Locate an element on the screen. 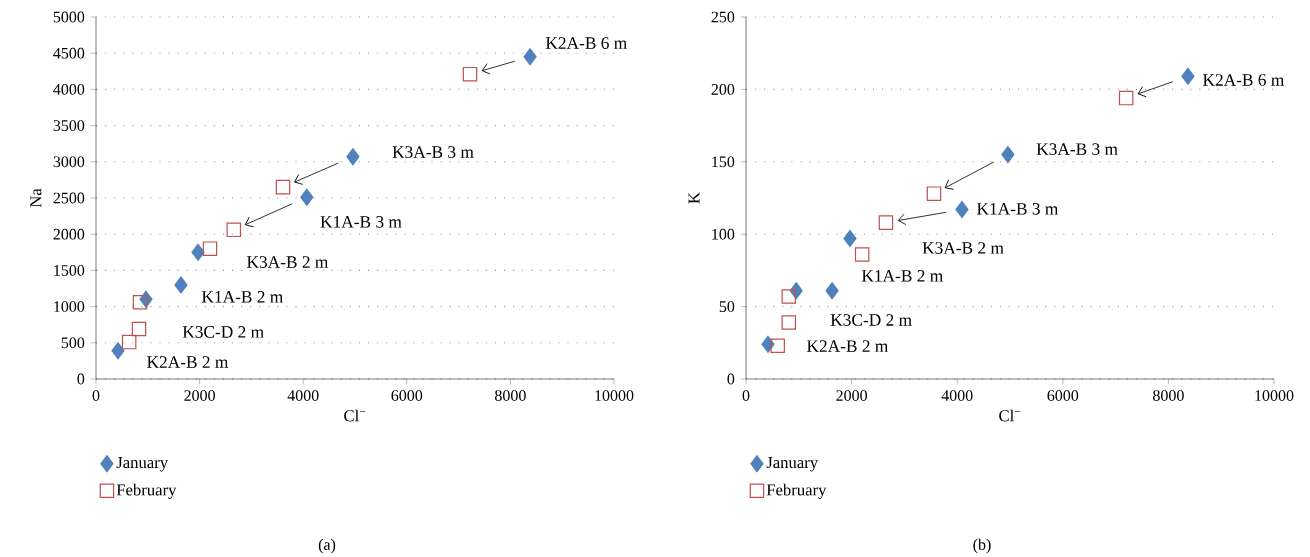 Image resolution: width=1310 pixels, height=557 pixels. y-tick-label: 1000 is located at coordinates (69, 306).